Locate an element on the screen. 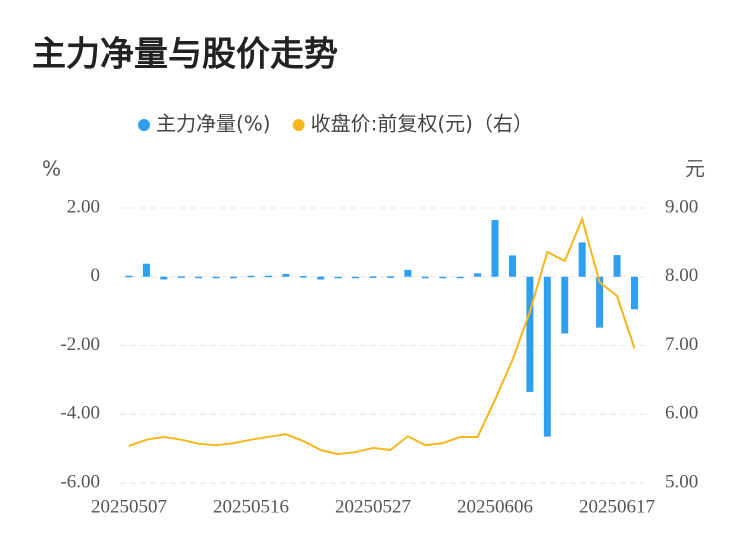  legend-label: 收盘价:前复权(元)（右） is located at coordinates (422, 124).